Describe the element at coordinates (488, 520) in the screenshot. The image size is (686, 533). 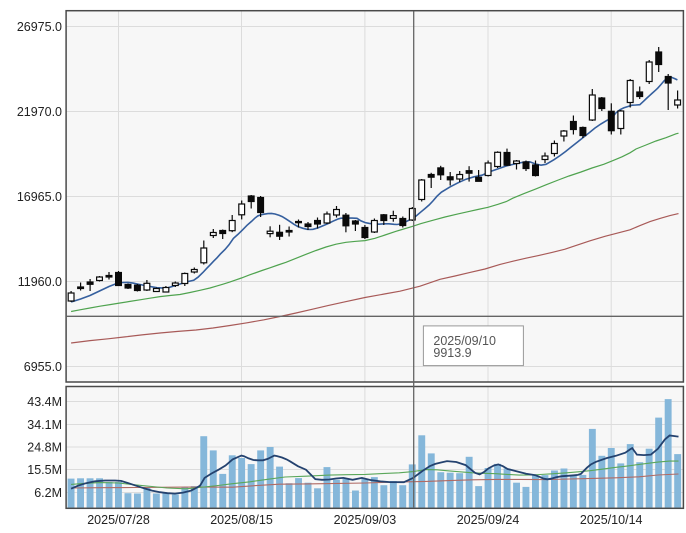
I see `svg-text: 2025/09/24` at that location.